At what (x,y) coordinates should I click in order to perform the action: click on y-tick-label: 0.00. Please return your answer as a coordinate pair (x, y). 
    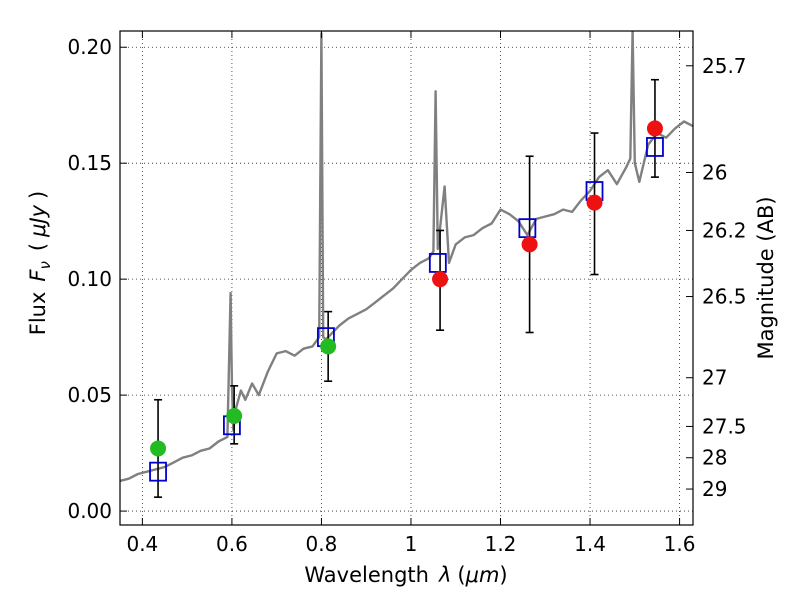
    Looking at the image, I should click on (89, 511).